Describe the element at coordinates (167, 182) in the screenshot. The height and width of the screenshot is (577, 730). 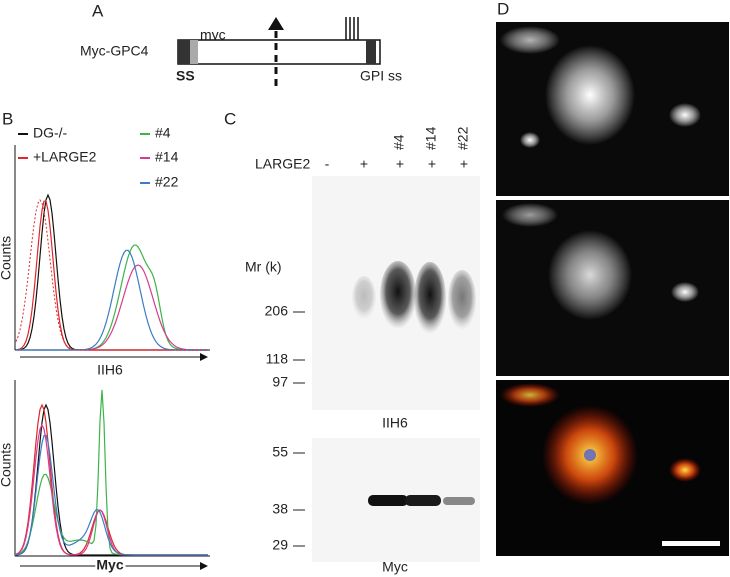
I see `legend-label: #22` at that location.